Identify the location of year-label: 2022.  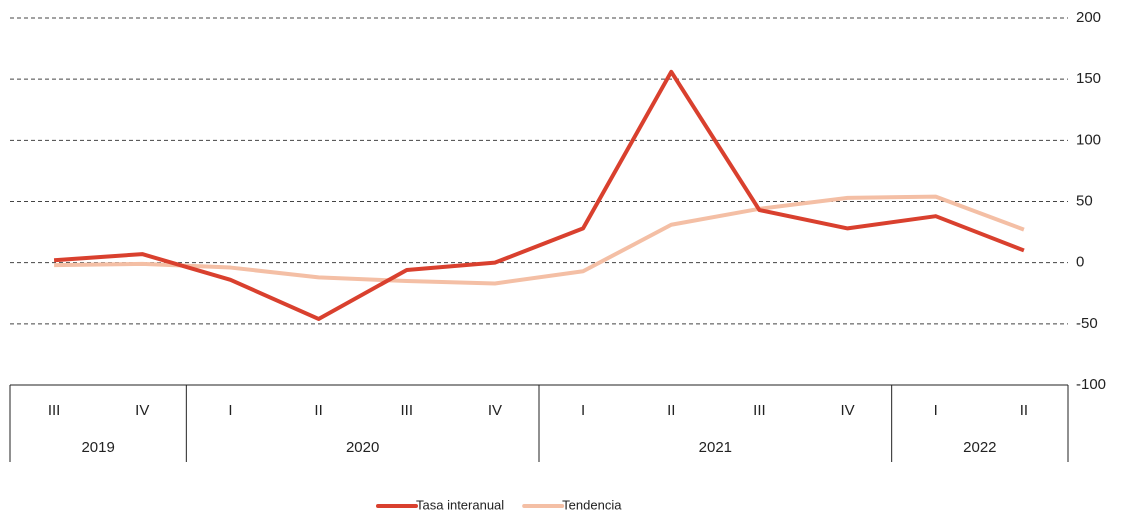
(979, 447).